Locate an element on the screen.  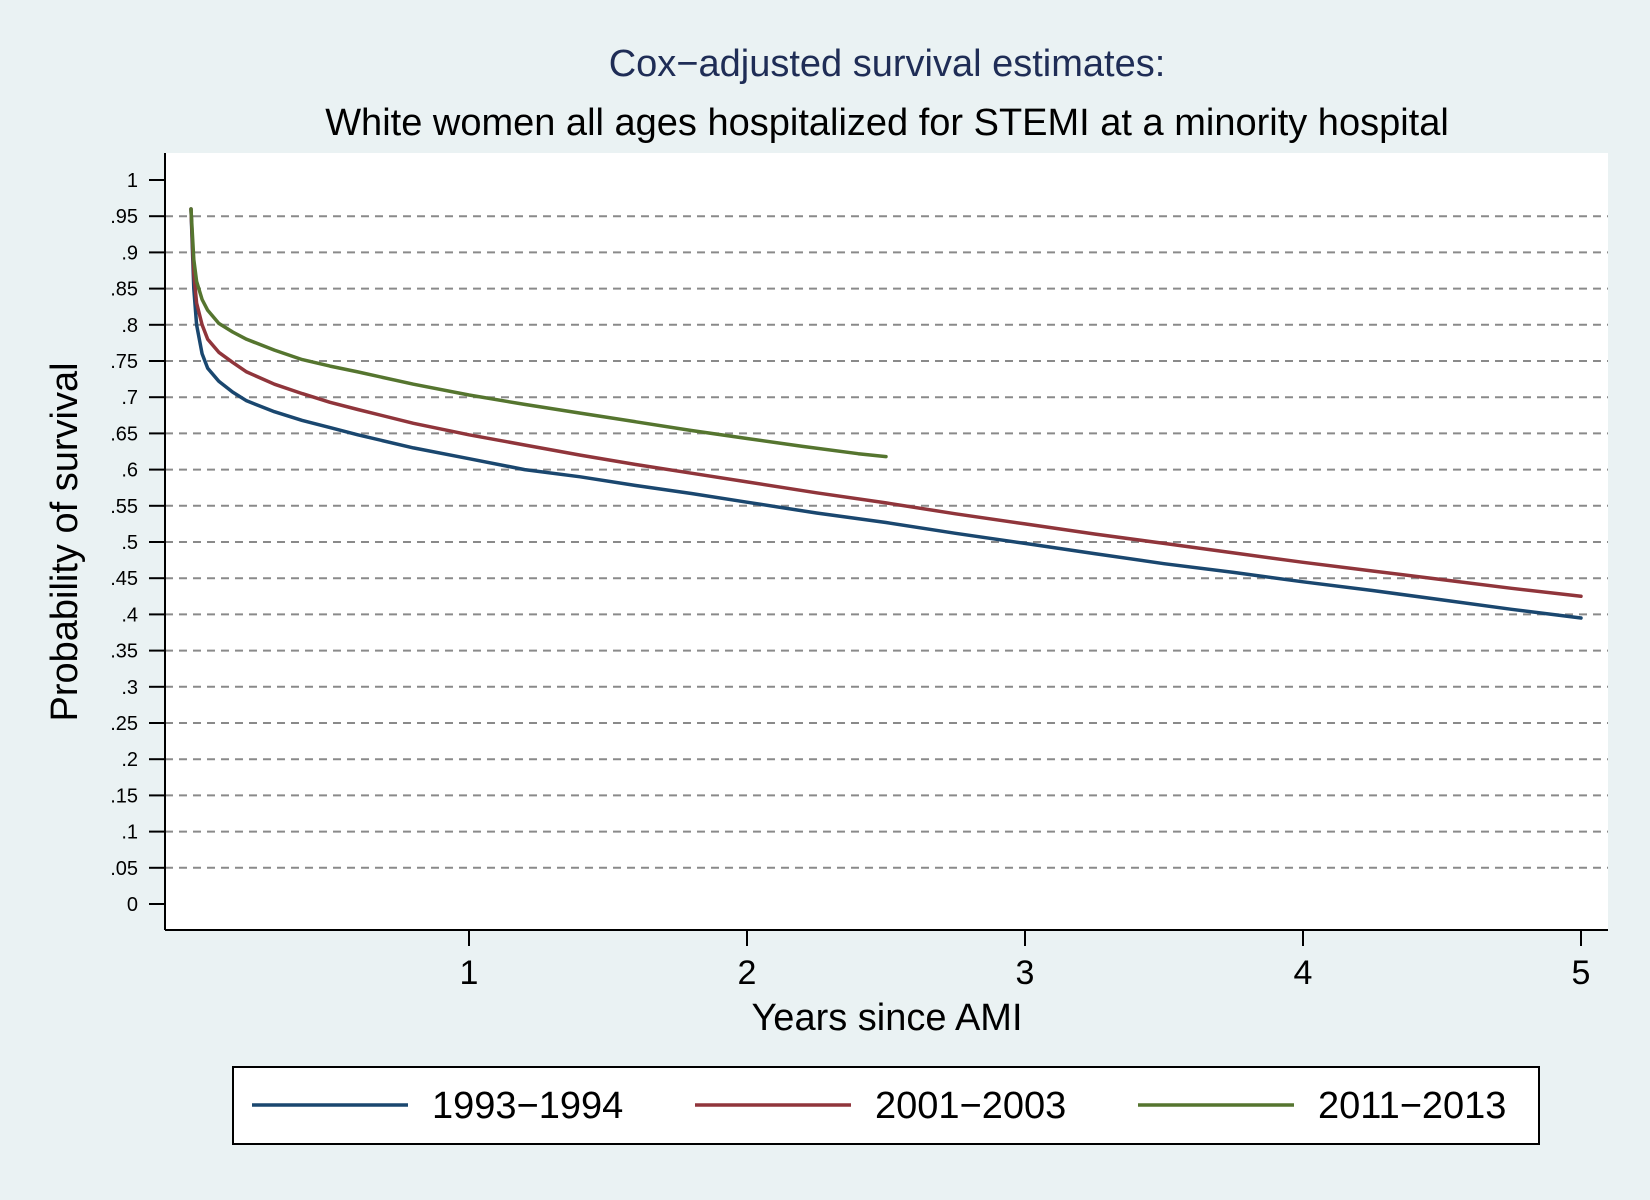
x-tick-label: 1 is located at coordinates (469, 973).